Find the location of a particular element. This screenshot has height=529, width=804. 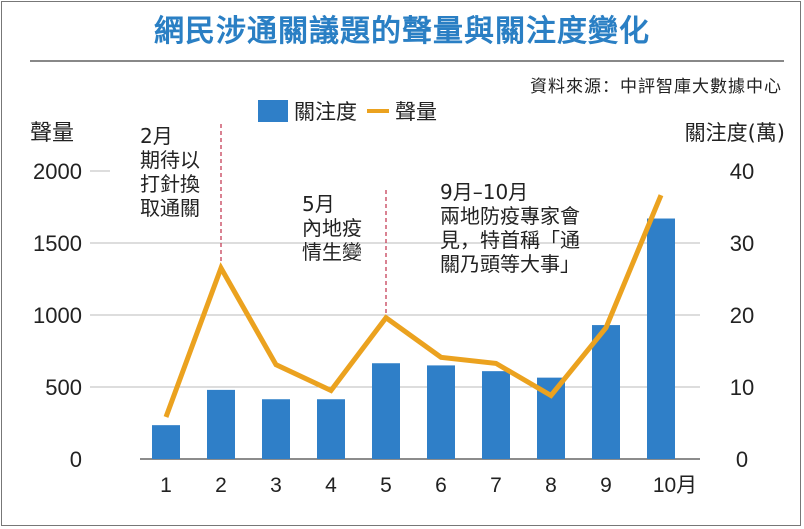

legend: 關注度 聲量 is located at coordinates (347, 111).